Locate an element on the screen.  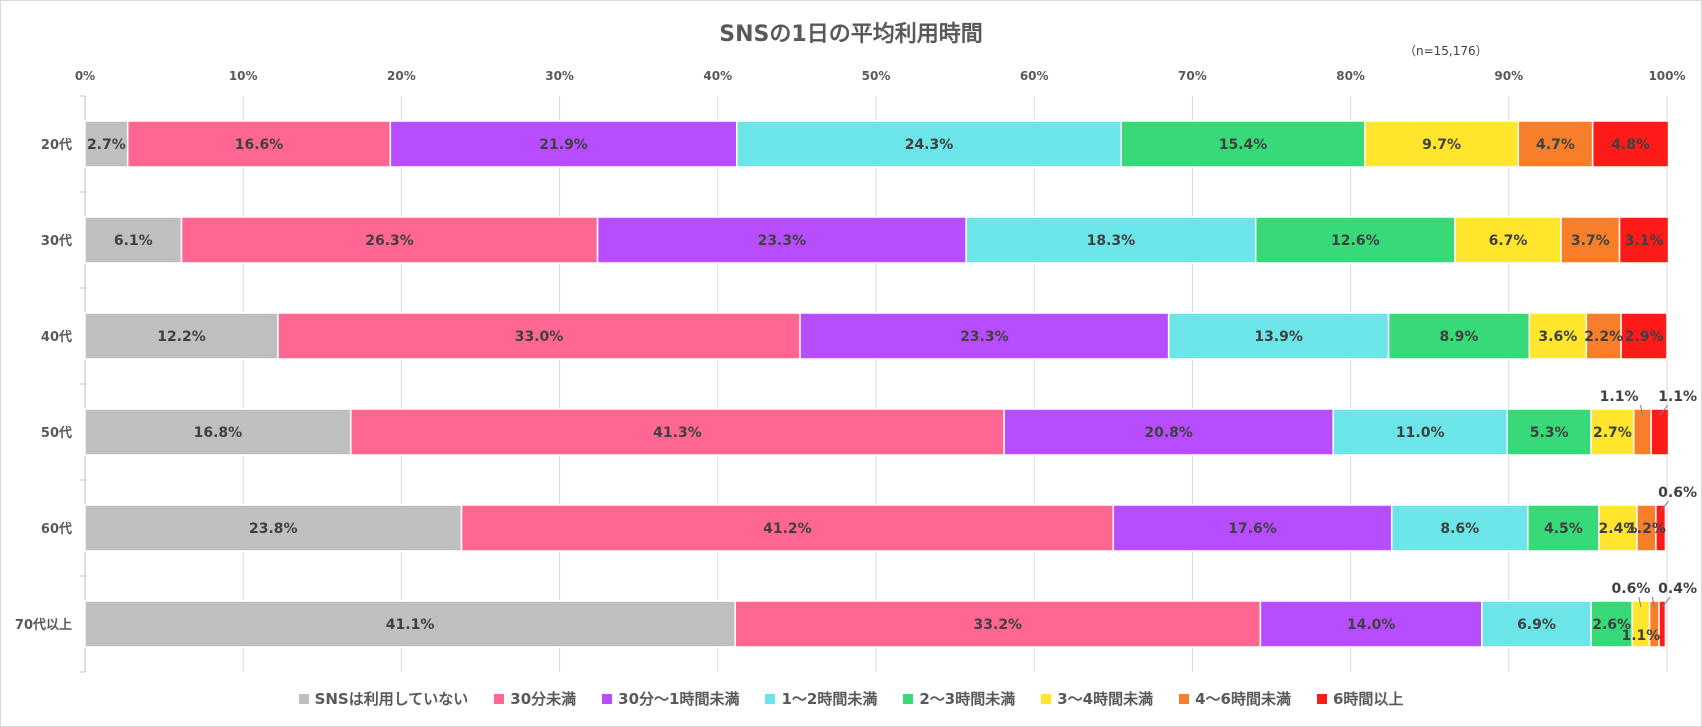
data-label: 1.2% is located at coordinates (1646, 529).